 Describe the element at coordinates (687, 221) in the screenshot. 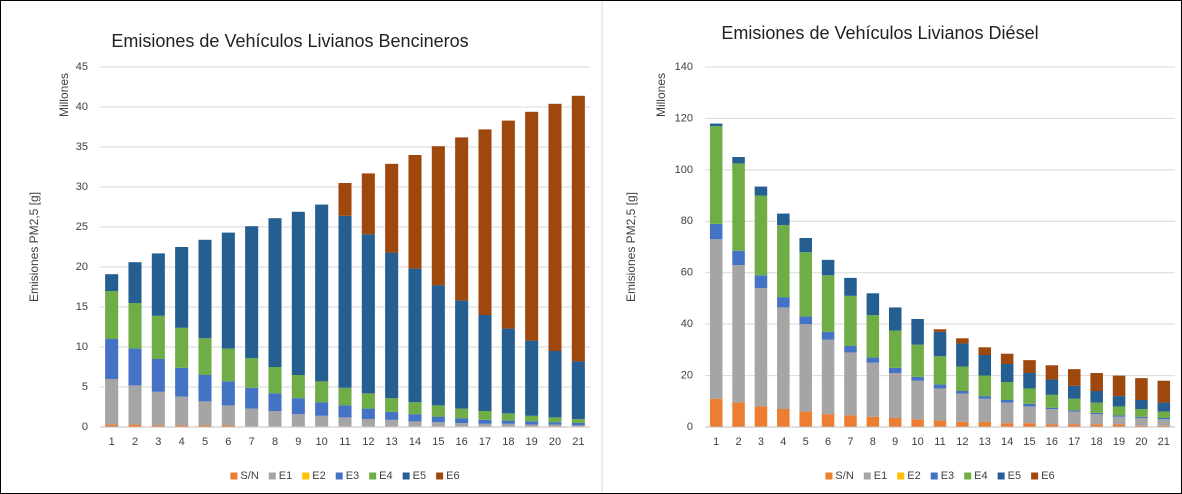

I see `y-tick-label: 80` at that location.